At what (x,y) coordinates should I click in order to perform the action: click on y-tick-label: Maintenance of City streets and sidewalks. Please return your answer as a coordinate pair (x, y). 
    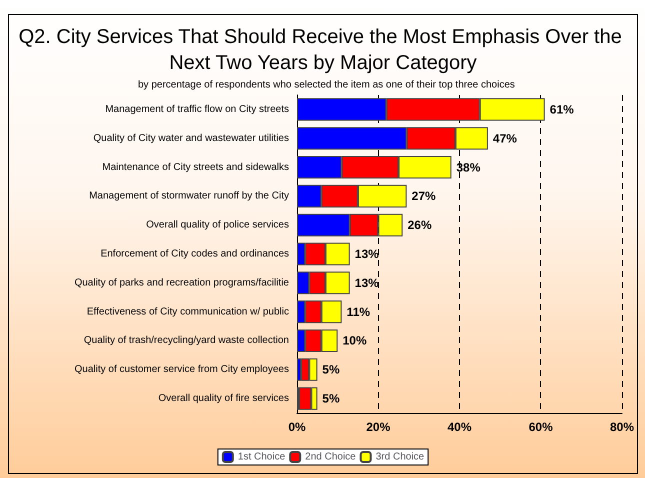
    Looking at the image, I should click on (195, 167).